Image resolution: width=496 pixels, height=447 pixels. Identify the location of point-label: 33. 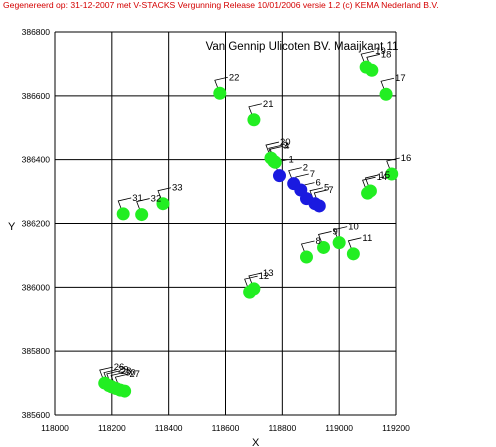
(177, 188).